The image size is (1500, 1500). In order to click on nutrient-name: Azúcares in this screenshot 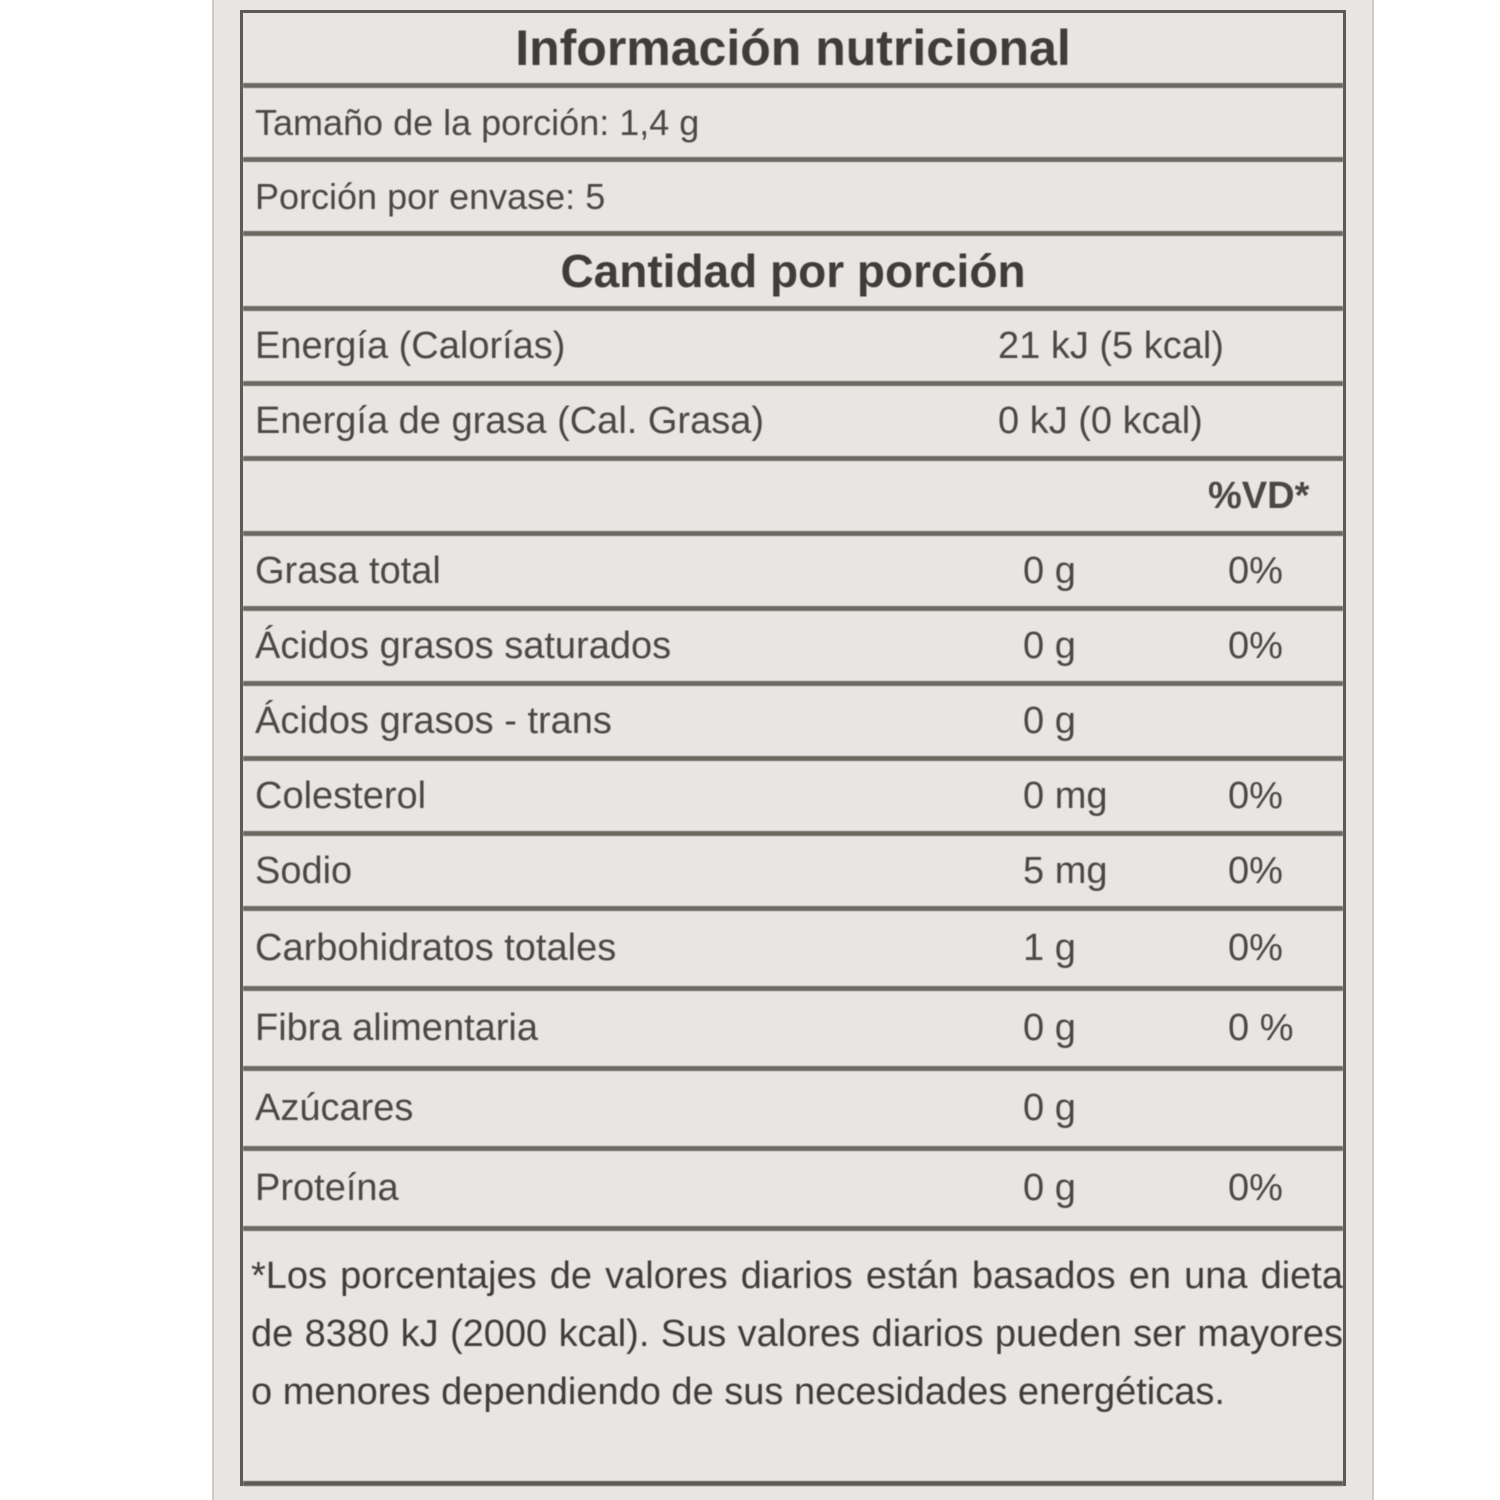, I will do `click(334, 1108)`.